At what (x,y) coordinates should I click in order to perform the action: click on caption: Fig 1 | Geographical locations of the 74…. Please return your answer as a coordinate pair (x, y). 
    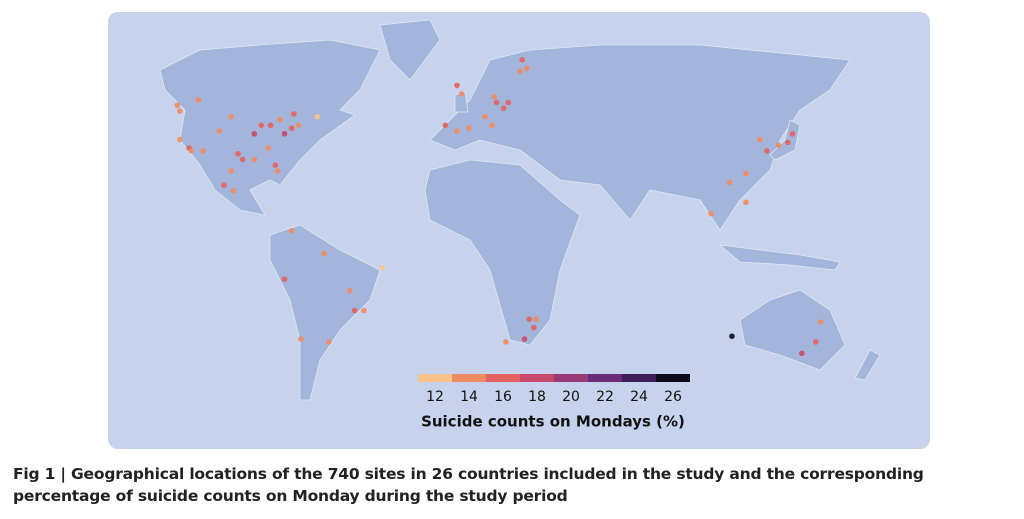
    Looking at the image, I should click on (468, 485).